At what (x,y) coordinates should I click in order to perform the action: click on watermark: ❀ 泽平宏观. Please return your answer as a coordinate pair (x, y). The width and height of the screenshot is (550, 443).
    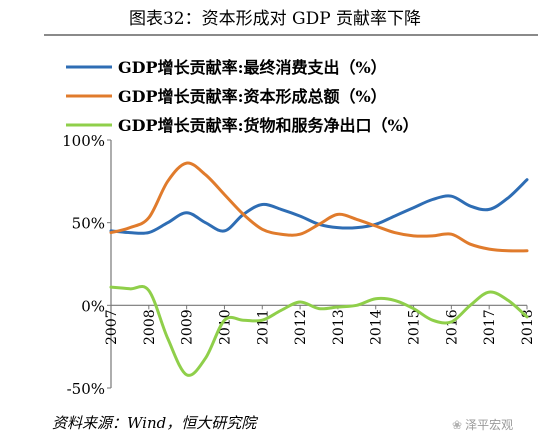
    Looking at the image, I should click on (482, 424).